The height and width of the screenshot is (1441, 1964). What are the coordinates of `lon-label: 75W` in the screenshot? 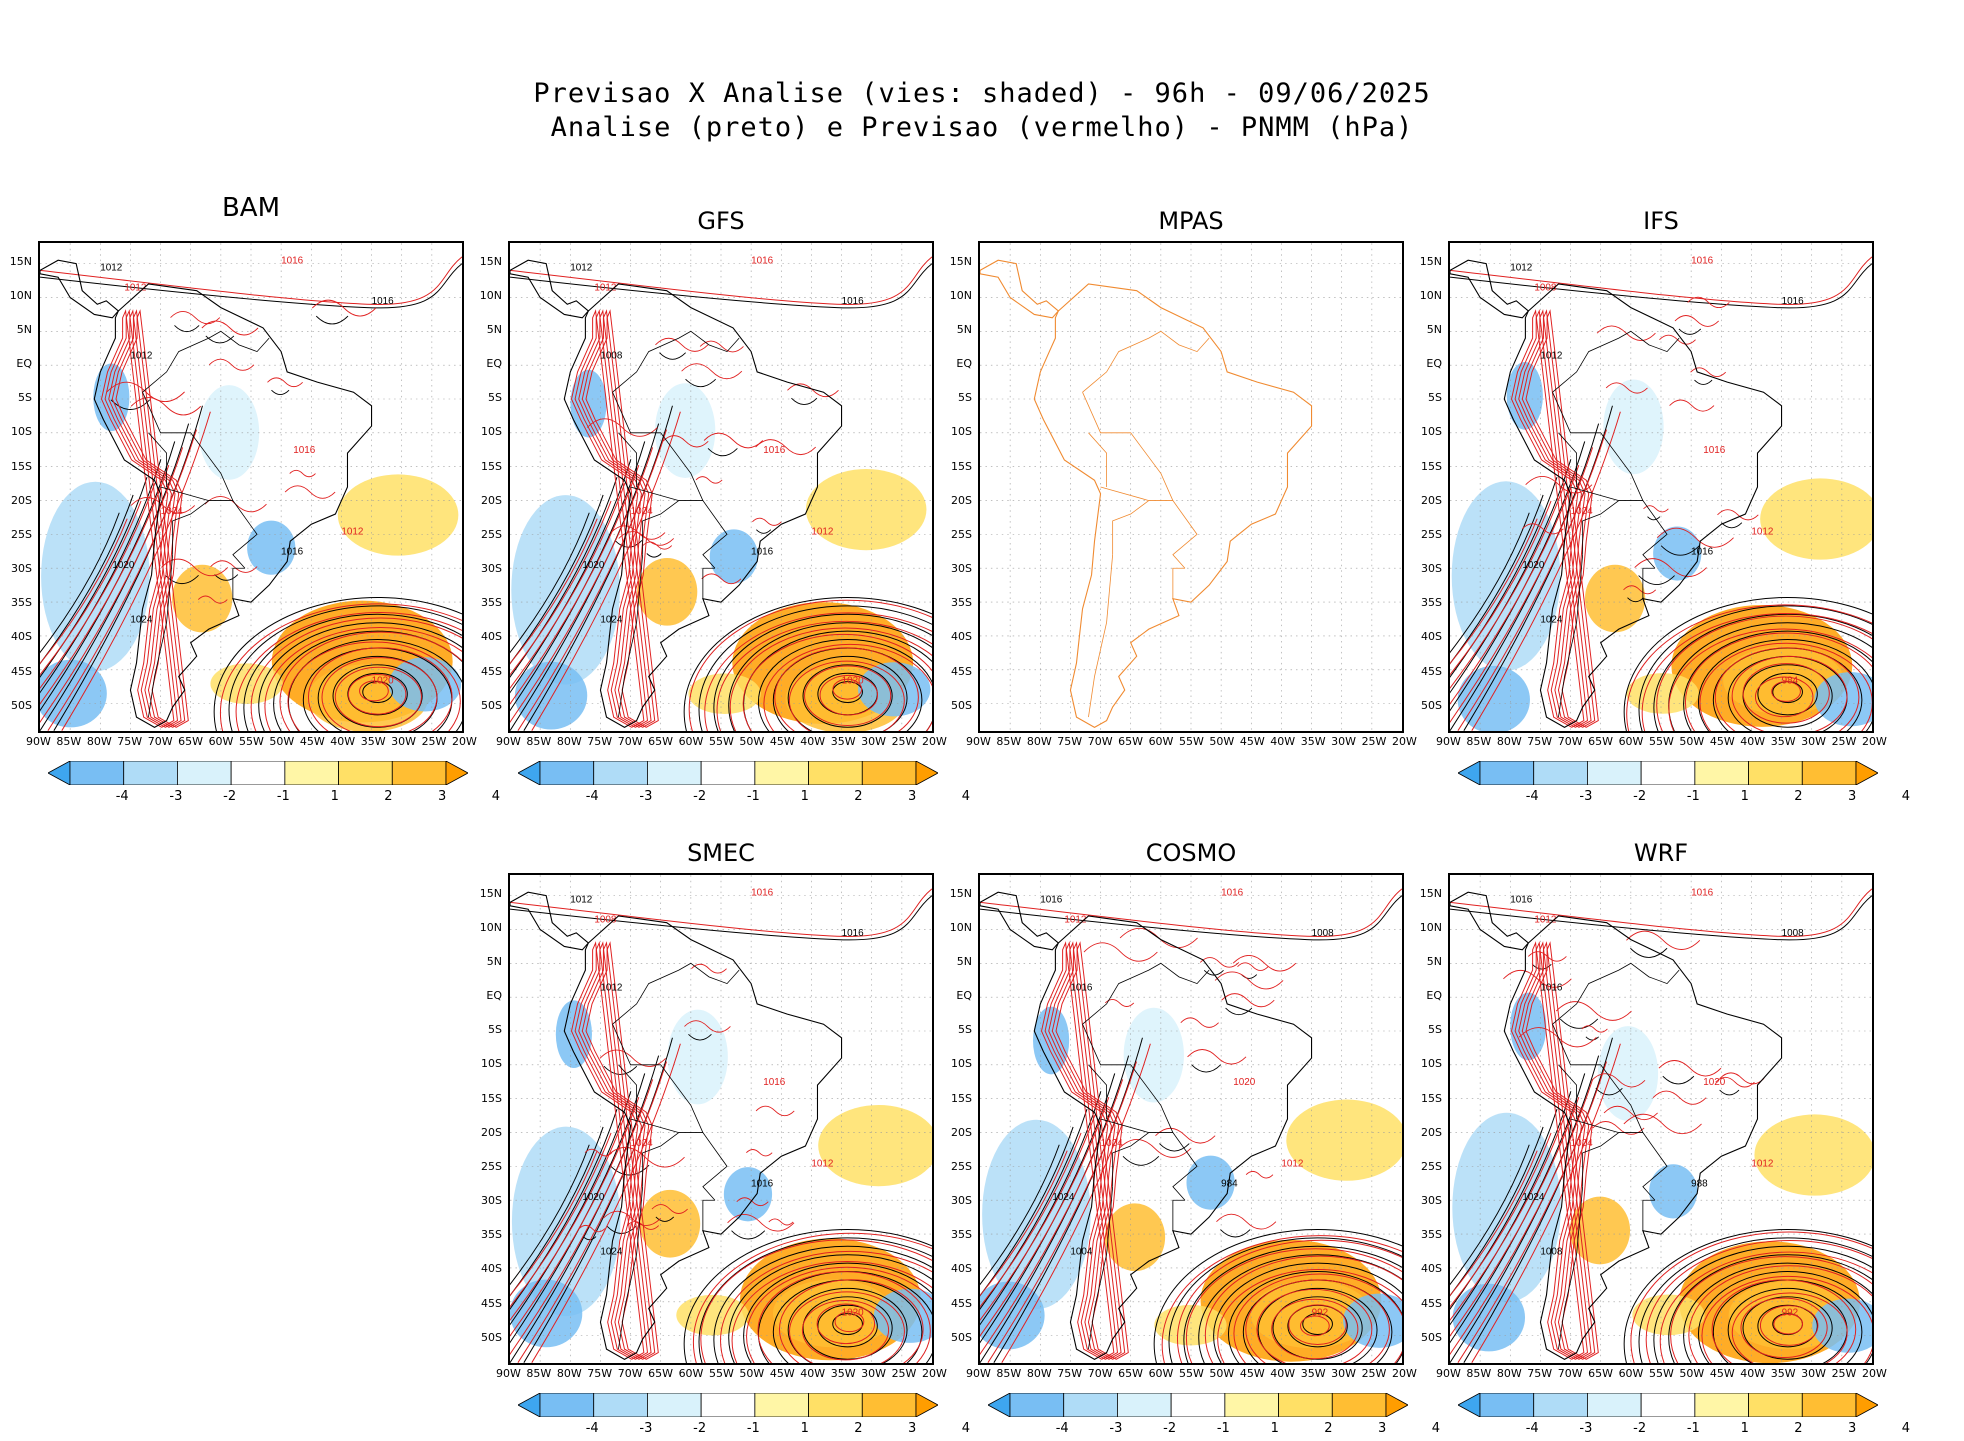 It's located at (1540, 1373).